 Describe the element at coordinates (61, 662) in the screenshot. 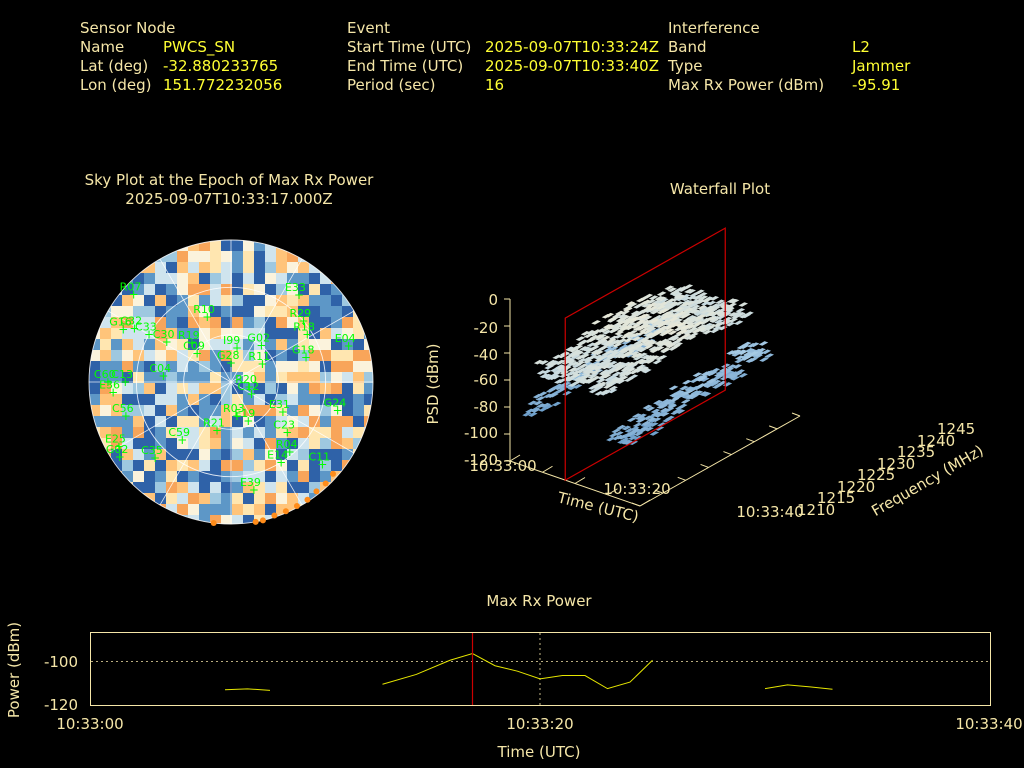

I see `power-tick-neg100: -100` at that location.